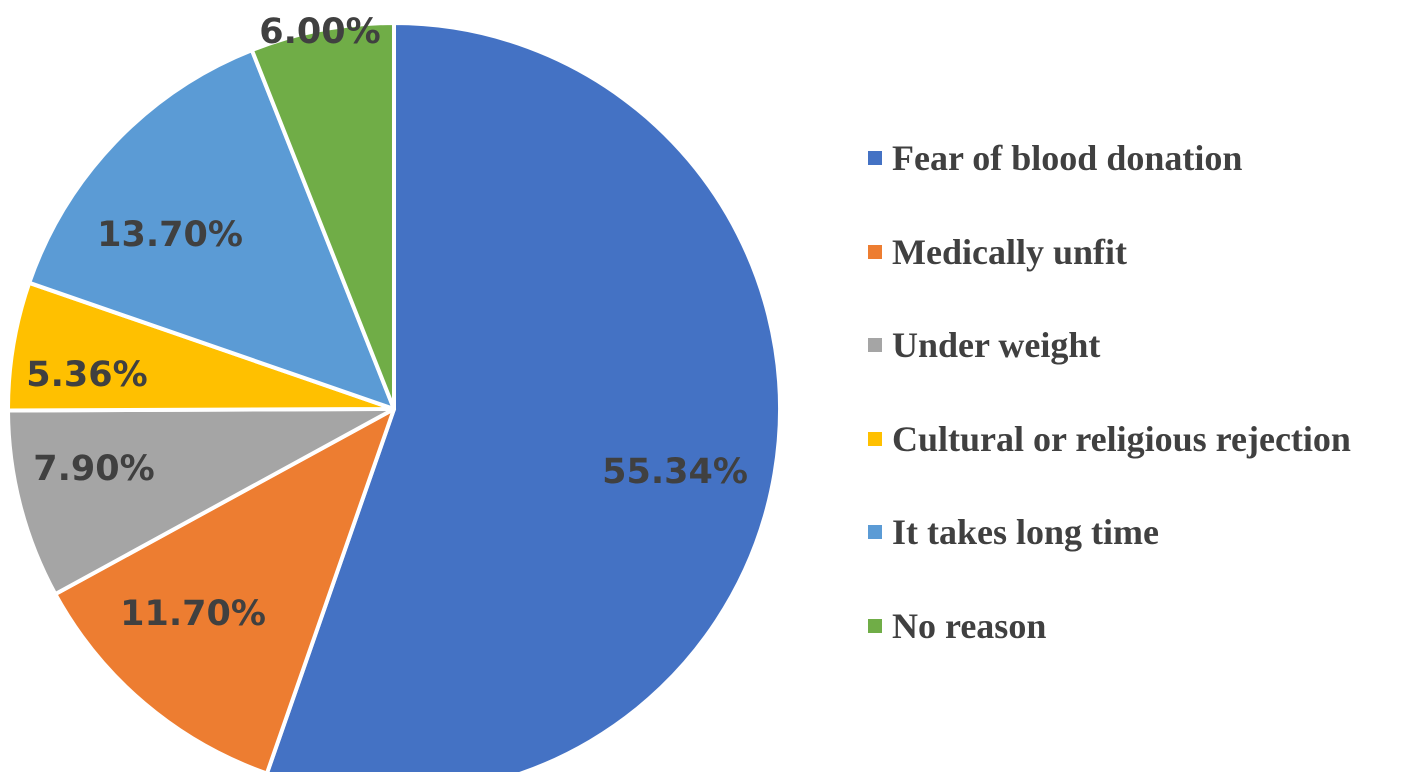  Describe the element at coordinates (86, 375) in the screenshot. I see `data-label-cultural-or-religious-rejection: 5.36%` at that location.